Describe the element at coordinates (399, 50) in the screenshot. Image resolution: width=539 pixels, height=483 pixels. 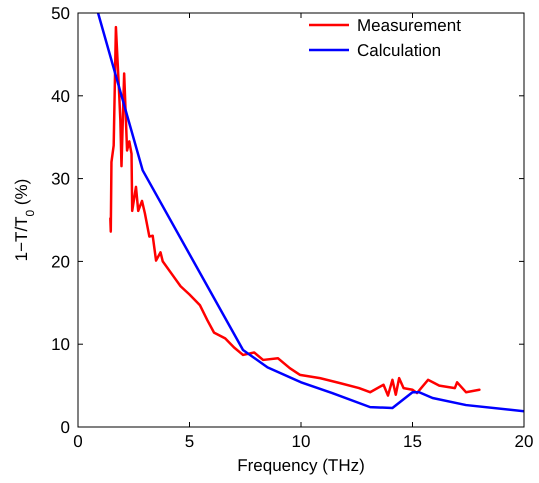
I see `legend-label: Calculation` at that location.